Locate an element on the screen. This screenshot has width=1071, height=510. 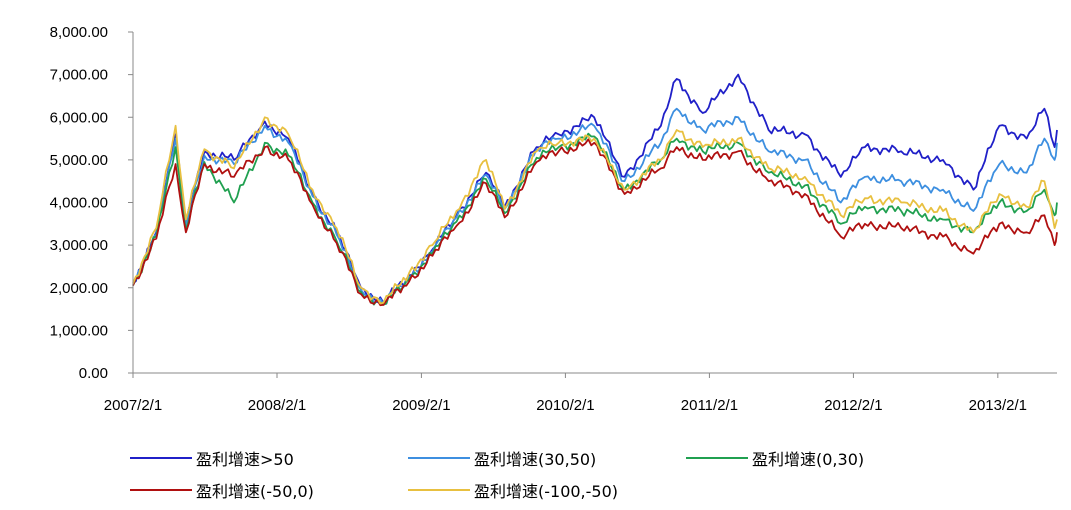
x-tick-label: 2011/2/1 is located at coordinates (709, 405).